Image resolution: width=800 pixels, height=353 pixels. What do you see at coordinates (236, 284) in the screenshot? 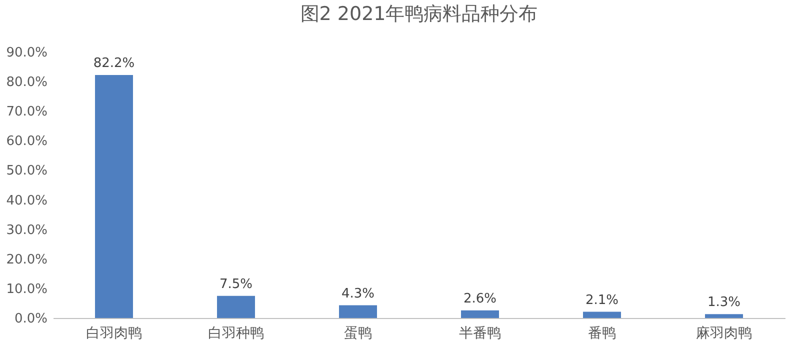
I see `data-label: 7.5%` at bounding box center [236, 284].